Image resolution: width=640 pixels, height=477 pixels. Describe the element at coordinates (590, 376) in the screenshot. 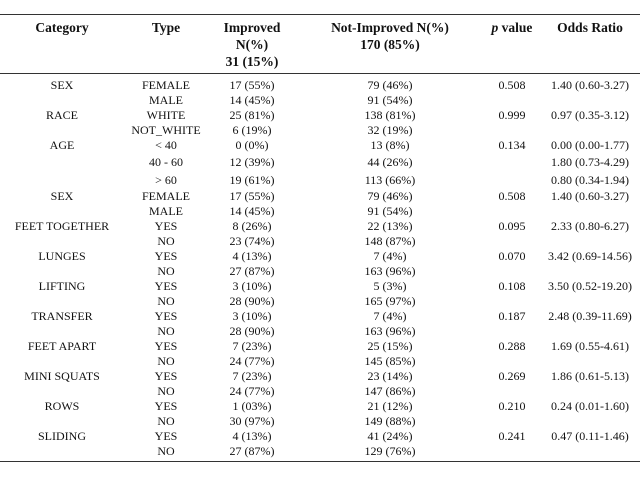

I see `odds-ratio-cell: 1.86 (0.61-5.13)` at that location.